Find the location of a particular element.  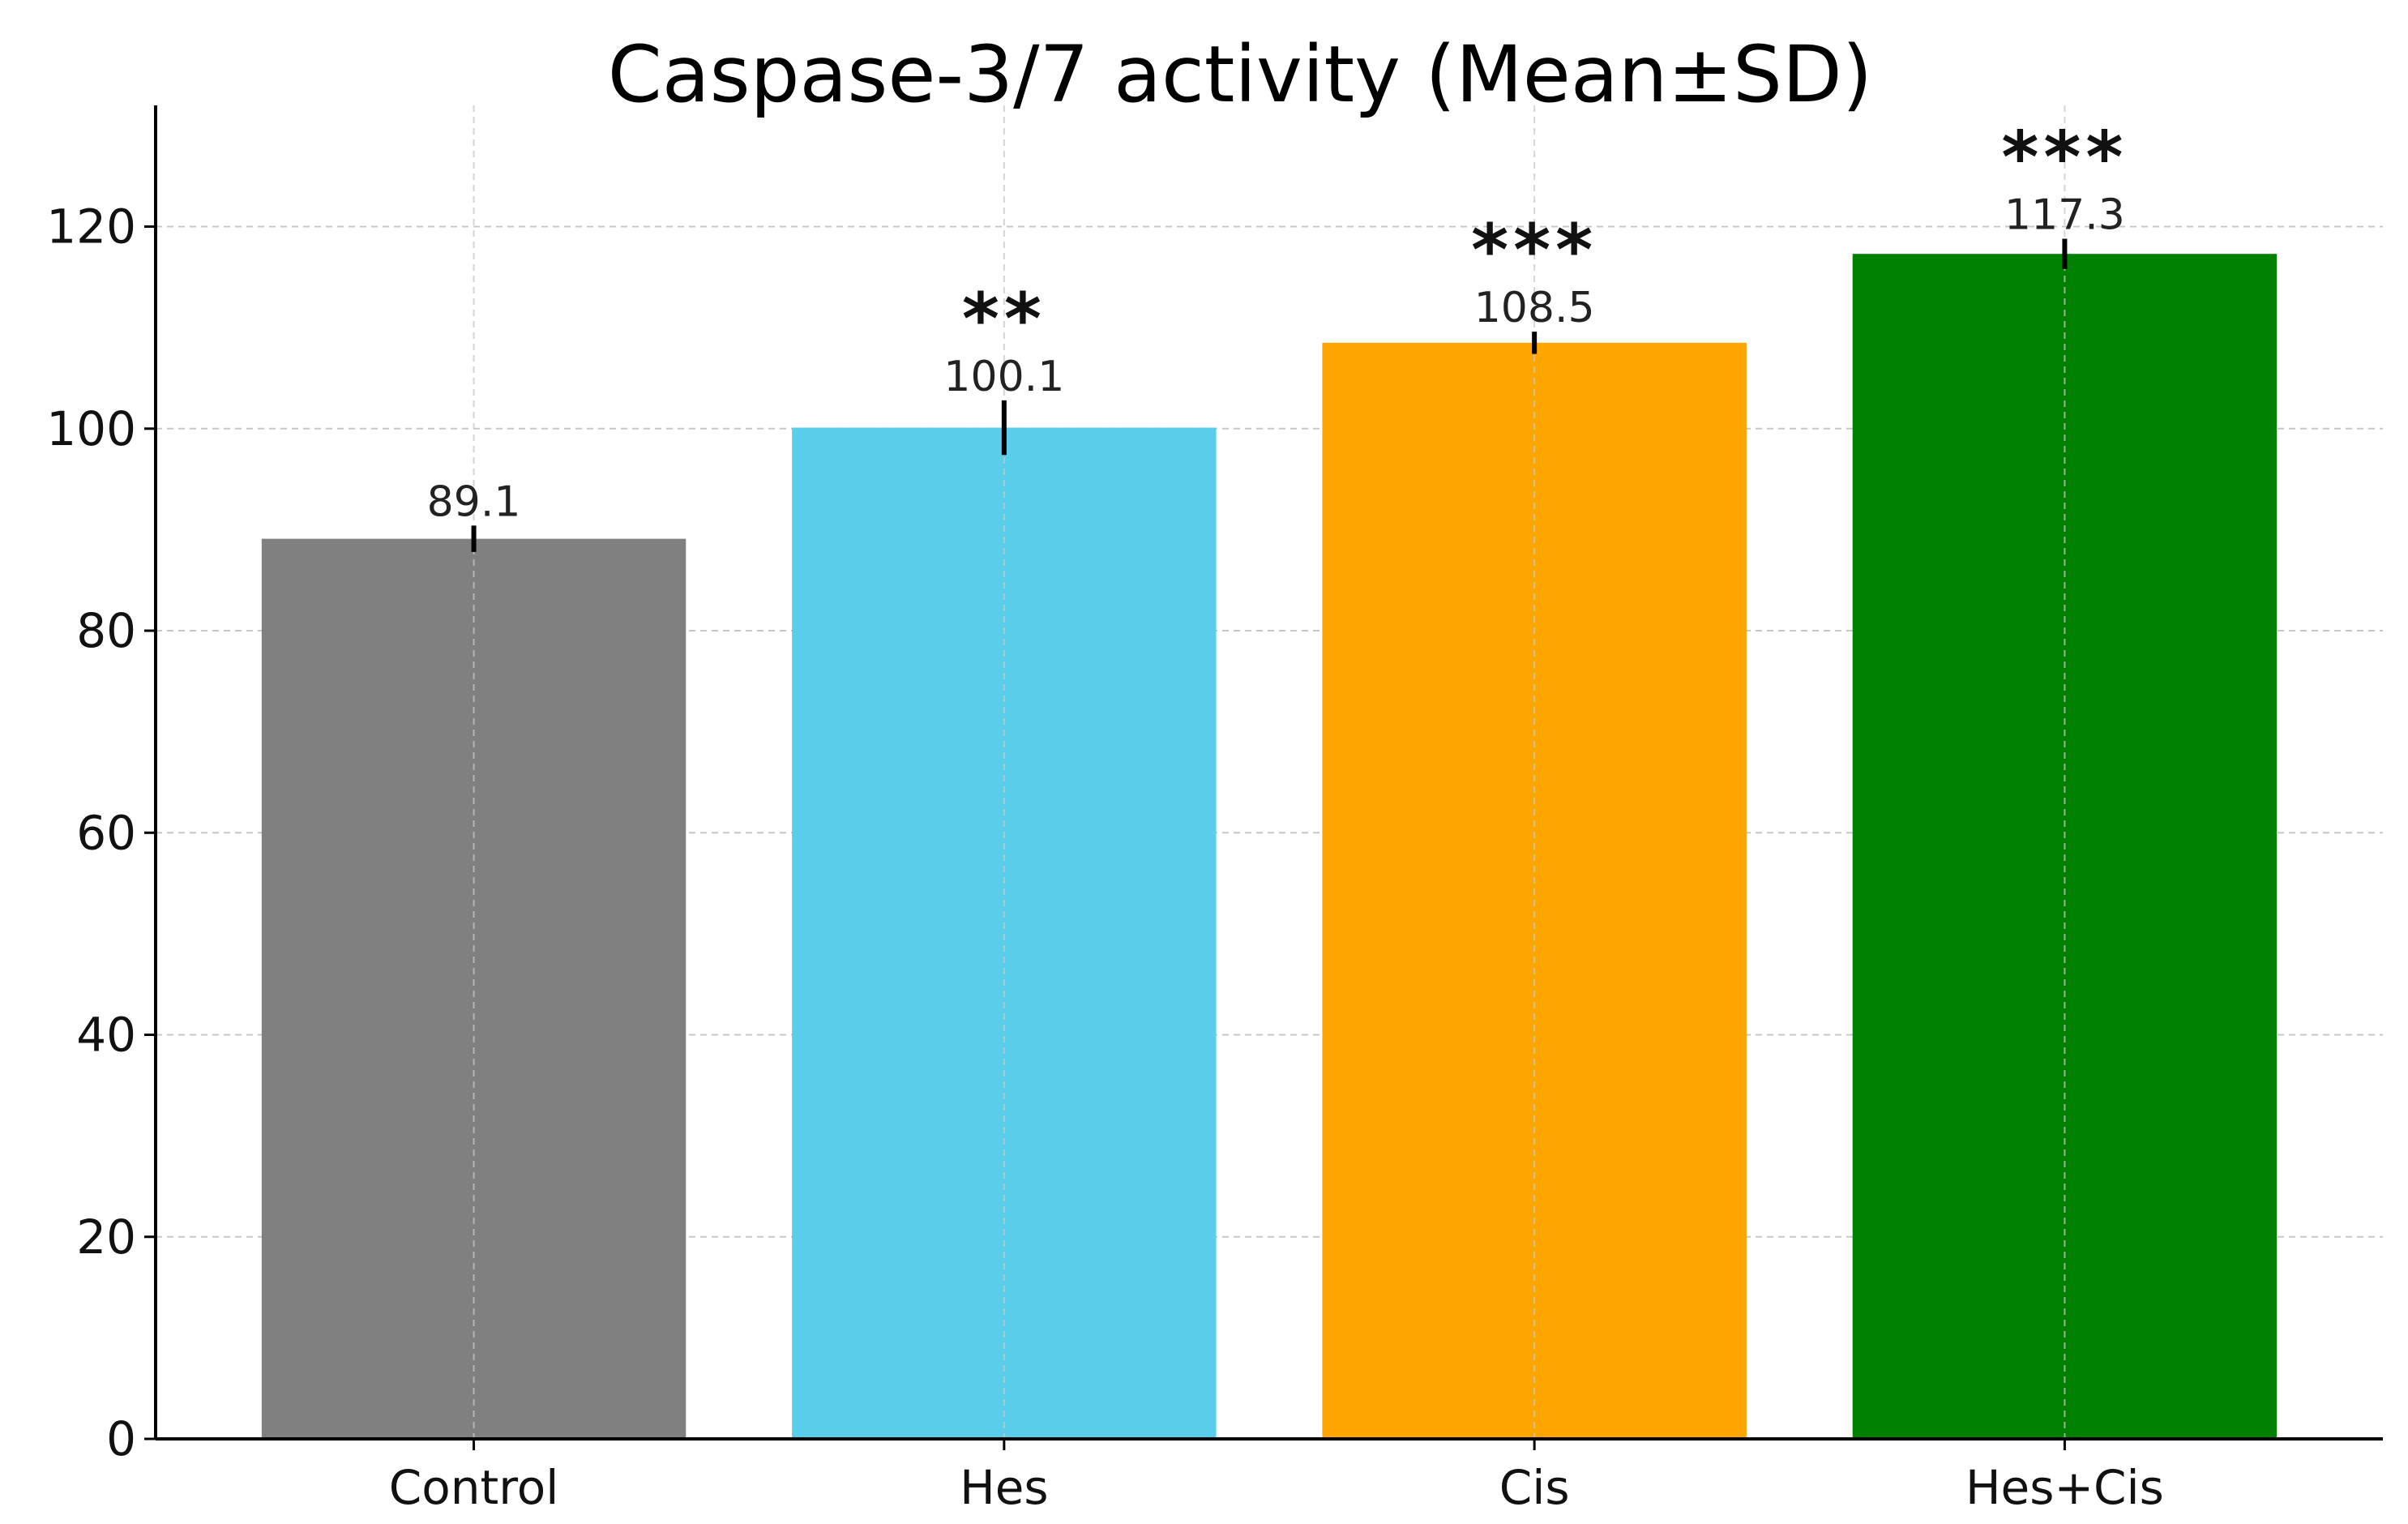

value-label: 100.1 is located at coordinates (1003, 377).